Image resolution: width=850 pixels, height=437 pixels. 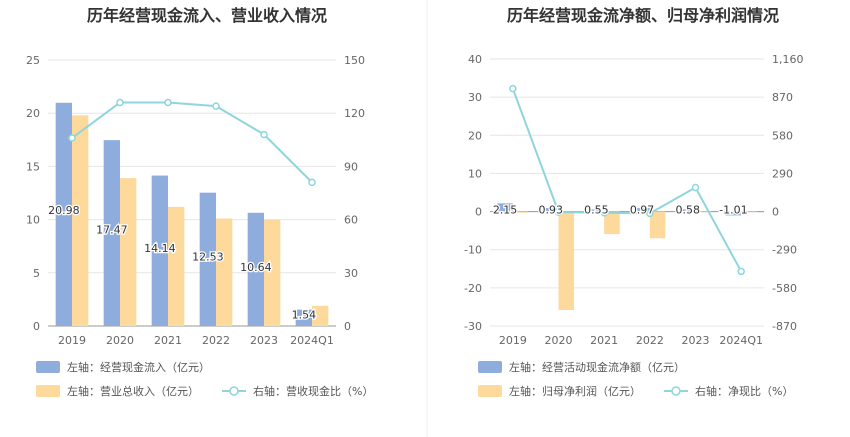 What do you see at coordinates (782, 97) in the screenshot?
I see `right-axis-tick-label: 870` at bounding box center [782, 97].